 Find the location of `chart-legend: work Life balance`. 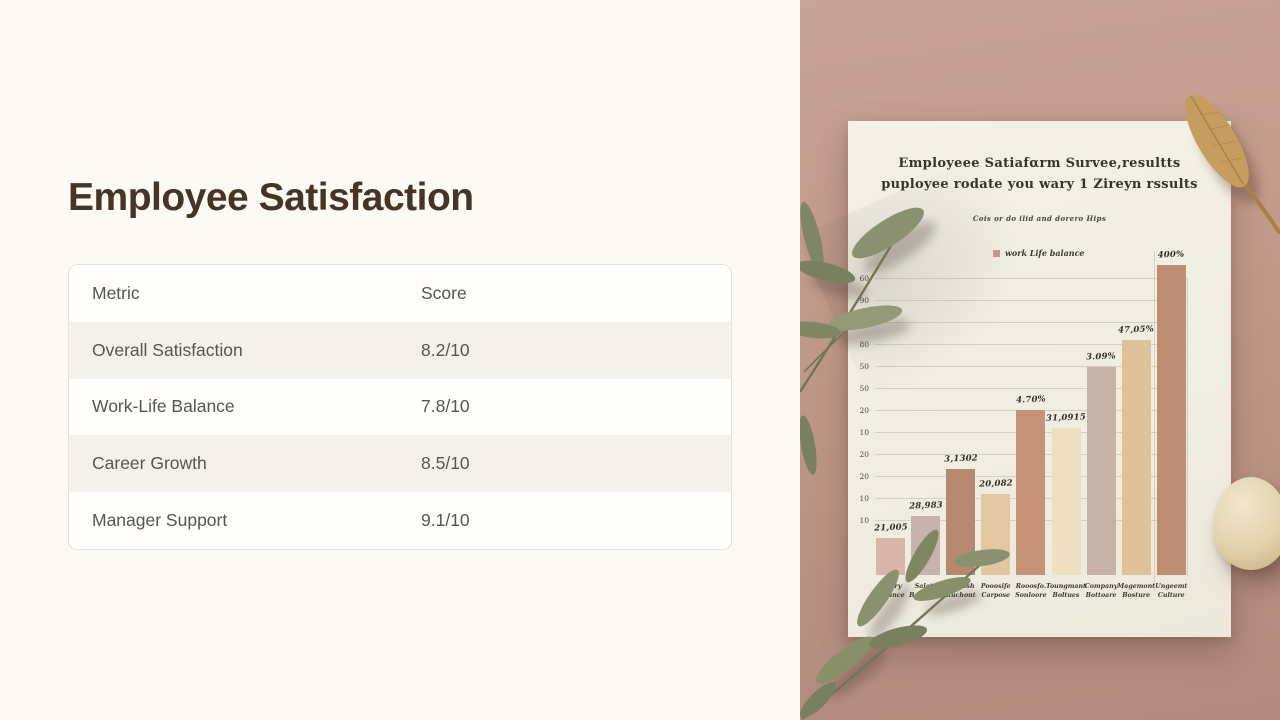

chart-legend: work Life balance is located at coordinates (1039, 253).